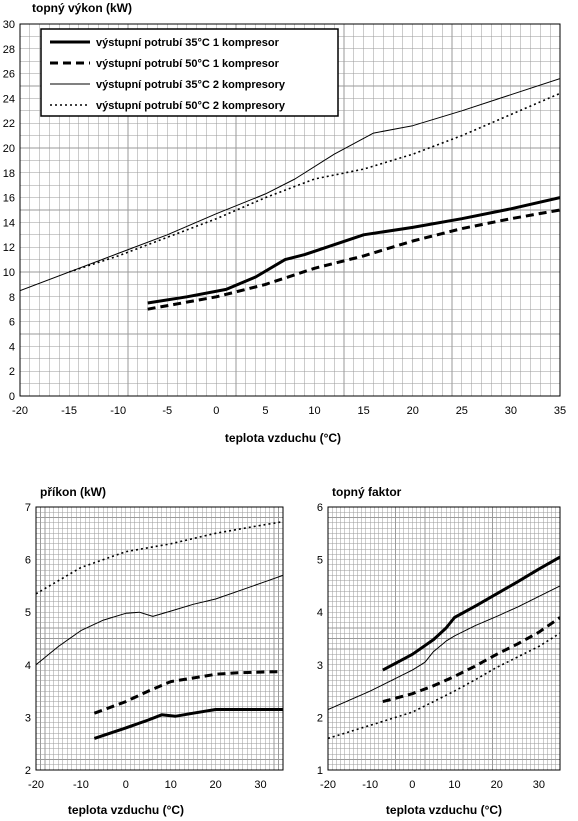 The image size is (578, 821). Describe the element at coordinates (188, 43) in the screenshot. I see `legend-entry: výstupní potrubí 35°C 1 kompresor` at that location.